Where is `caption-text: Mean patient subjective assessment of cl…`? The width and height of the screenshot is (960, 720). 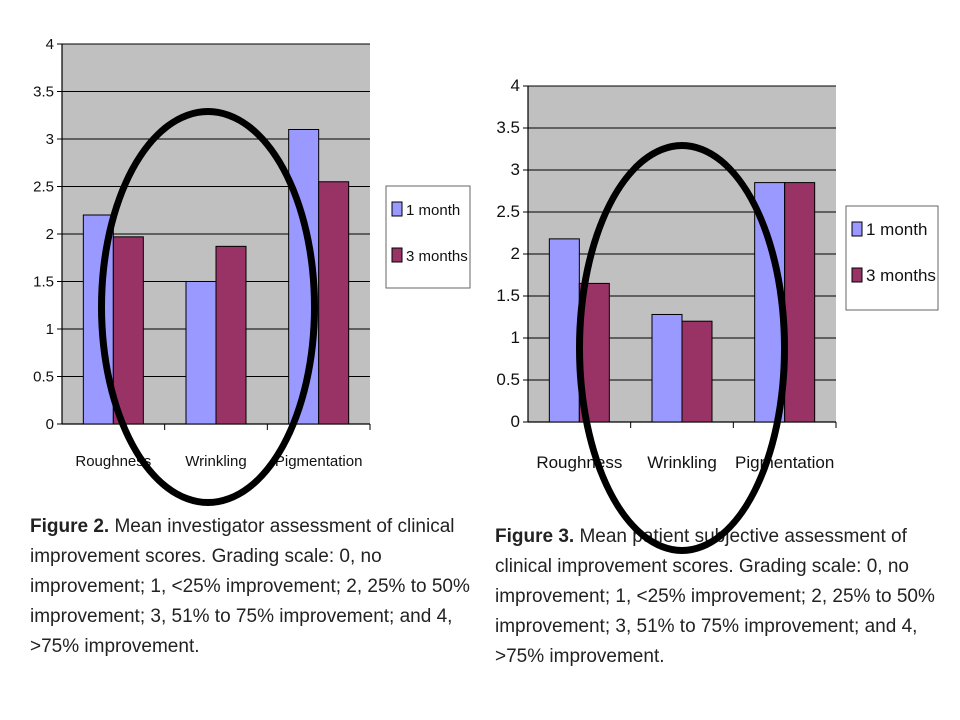 caption-text: Mean patient subjective assessment of cl… is located at coordinates (715, 596).